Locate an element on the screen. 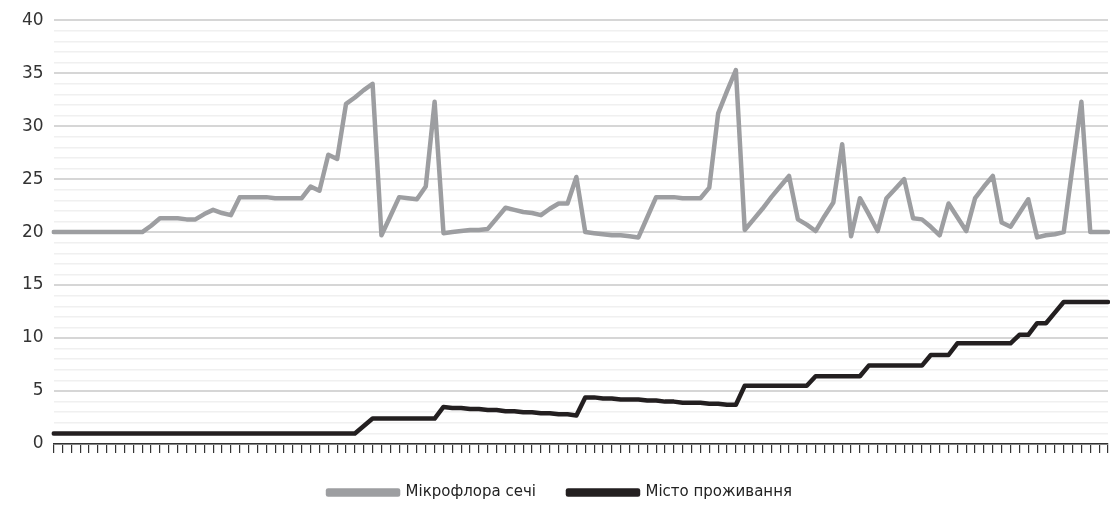  legend-label: Мікрофлора сечі is located at coordinates (470, 491).